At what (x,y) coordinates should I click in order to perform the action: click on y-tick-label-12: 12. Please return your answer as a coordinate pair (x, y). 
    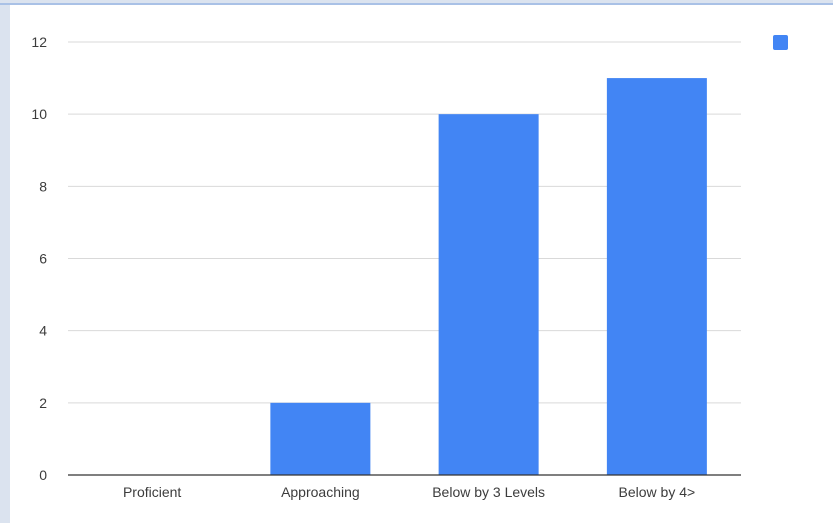
    Looking at the image, I should click on (39, 42).